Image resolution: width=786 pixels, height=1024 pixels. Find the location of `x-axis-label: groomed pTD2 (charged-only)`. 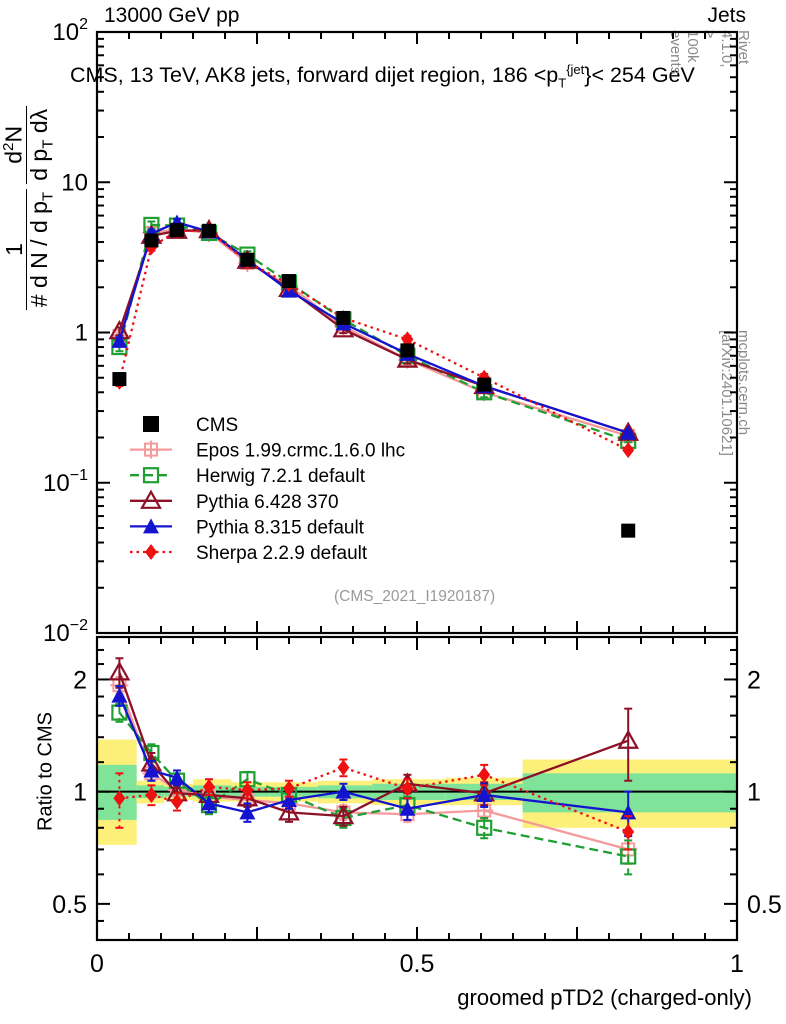

x-axis-label: groomed pTD2 (charged-only) is located at coordinates (604, 997).